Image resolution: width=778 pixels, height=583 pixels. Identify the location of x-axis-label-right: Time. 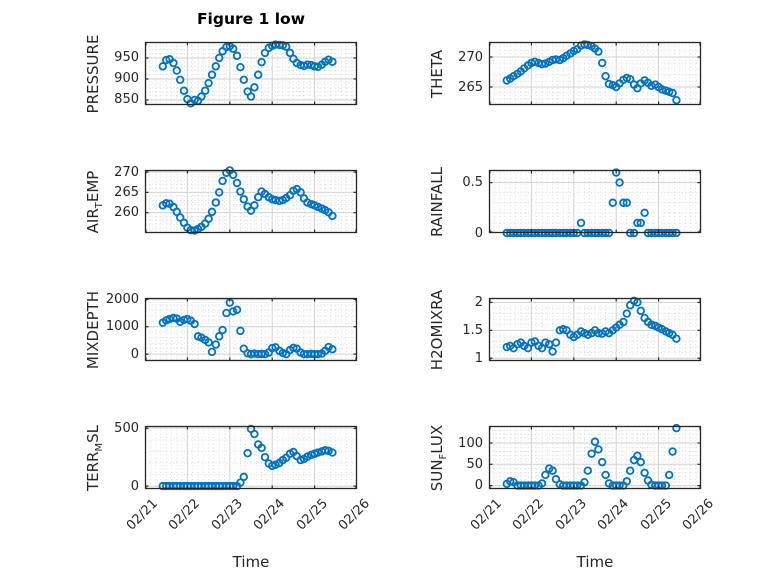
(595, 562).